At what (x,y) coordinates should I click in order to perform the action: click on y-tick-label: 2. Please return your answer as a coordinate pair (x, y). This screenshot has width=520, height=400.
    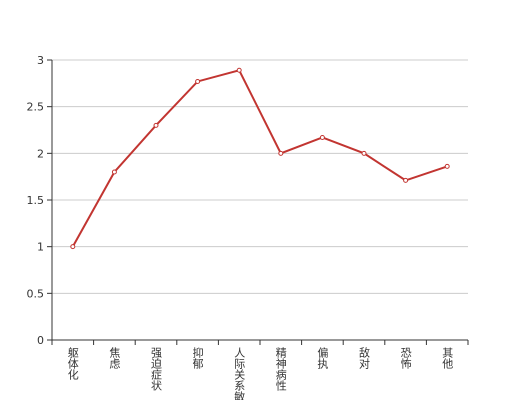
    Looking at the image, I should click on (40, 153).